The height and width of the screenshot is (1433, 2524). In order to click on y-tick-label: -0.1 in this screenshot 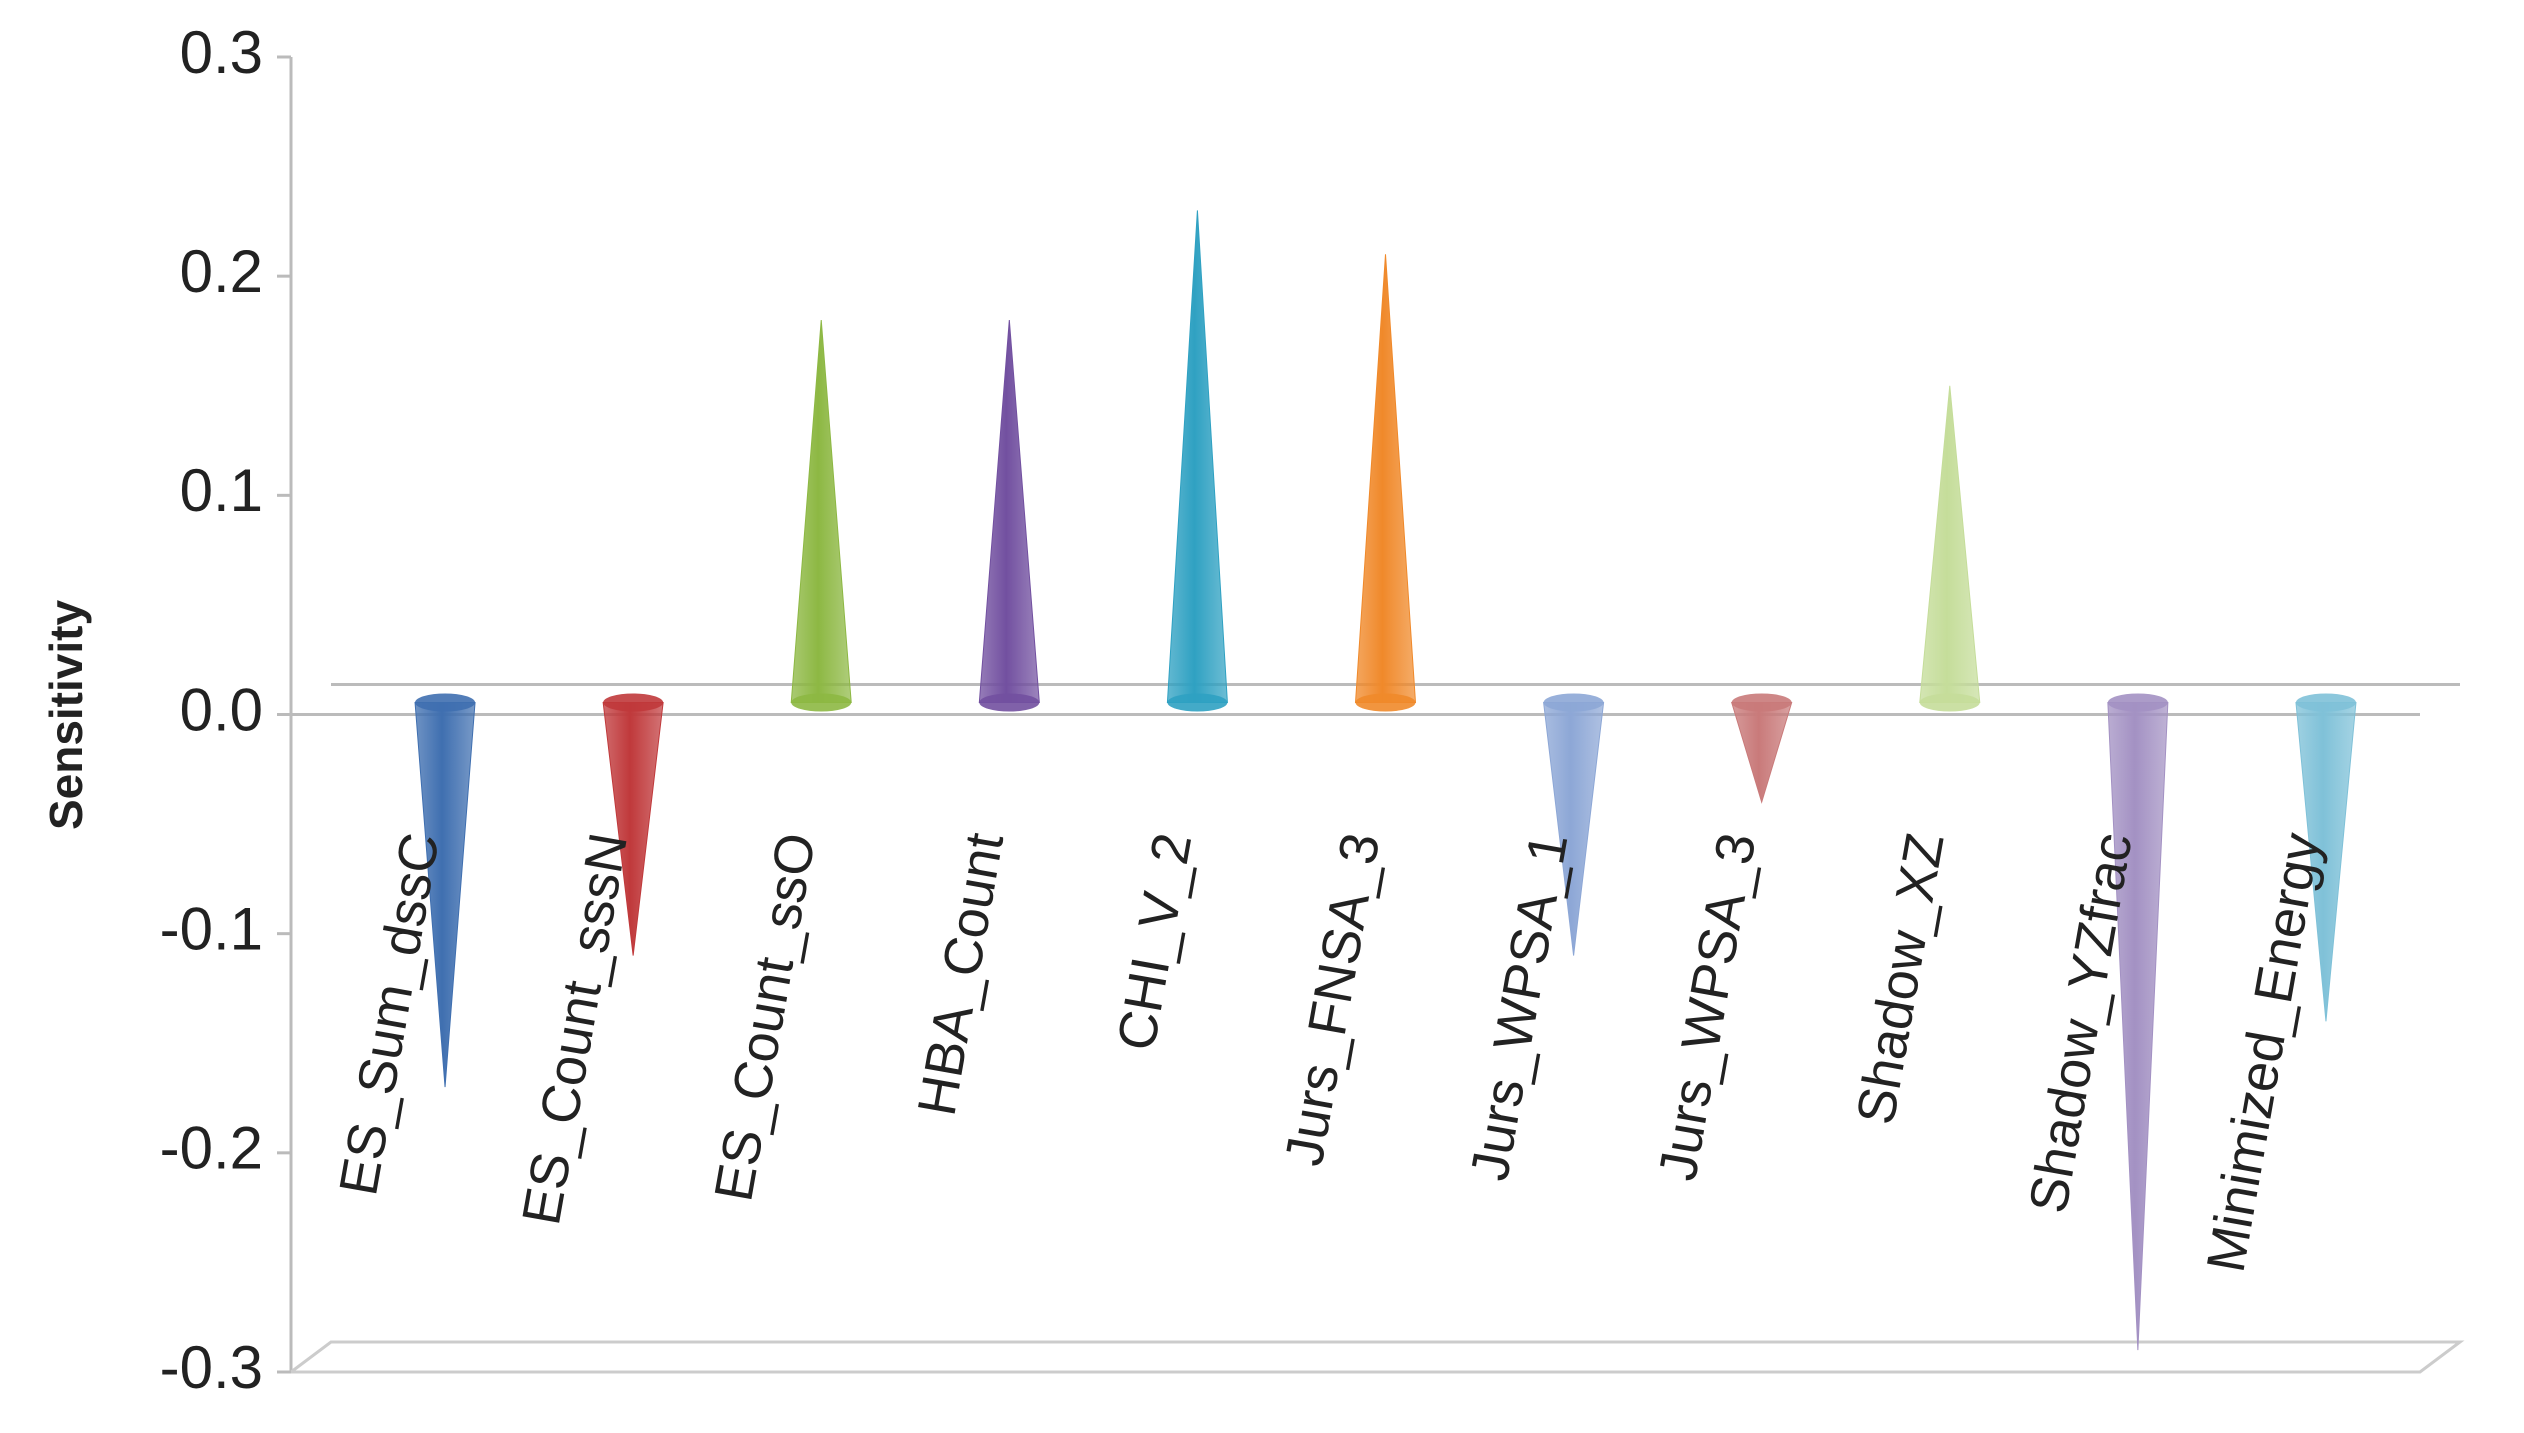, I will do `click(211, 929)`.